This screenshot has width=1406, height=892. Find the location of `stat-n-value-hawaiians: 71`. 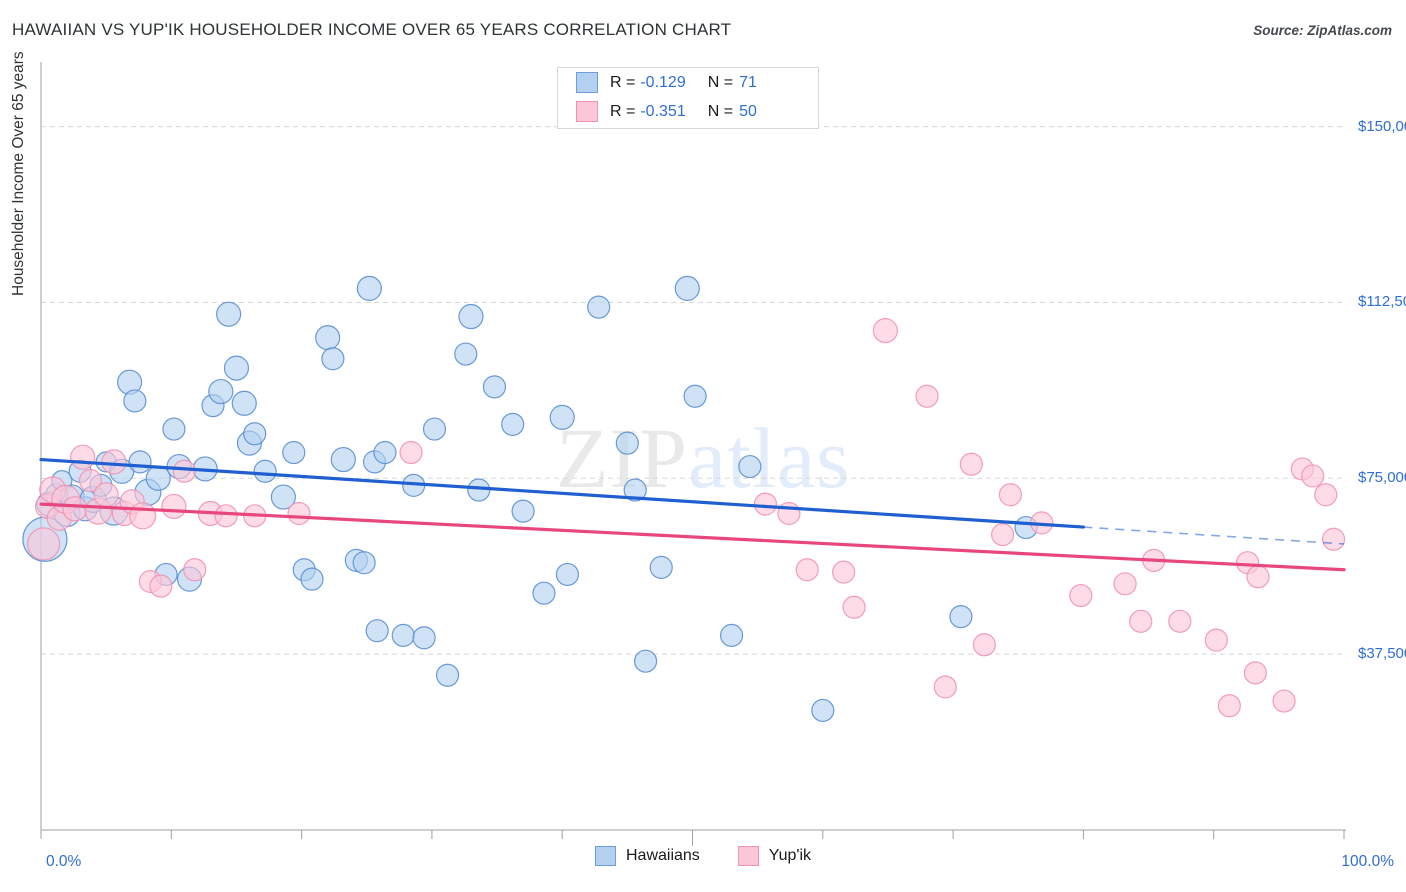

stat-n-value-hawaiians: 71 is located at coordinates (748, 82).